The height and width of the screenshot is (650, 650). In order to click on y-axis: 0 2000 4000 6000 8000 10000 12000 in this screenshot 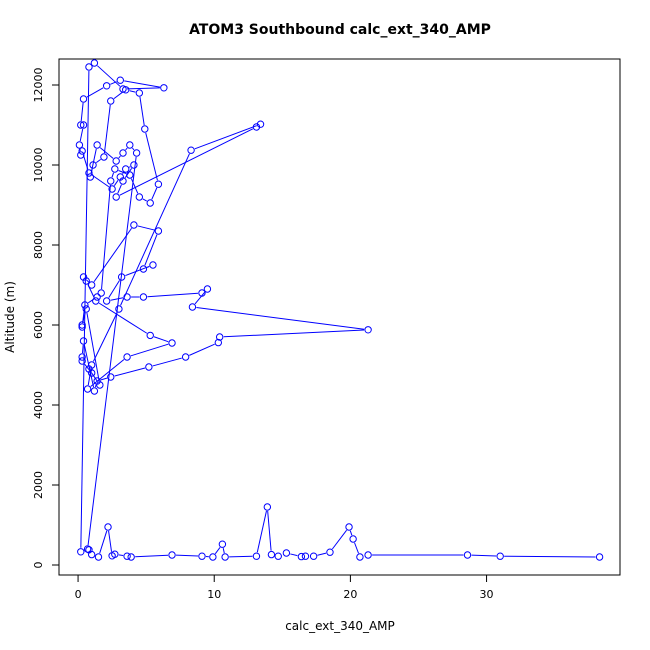, I will do `click(46, 318)`.